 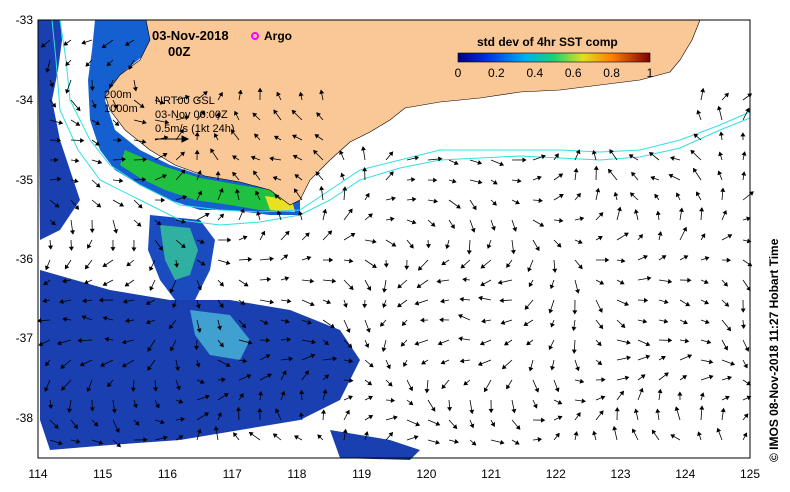 I want to click on isobath-200m-label: 200m, so click(x=118, y=95).